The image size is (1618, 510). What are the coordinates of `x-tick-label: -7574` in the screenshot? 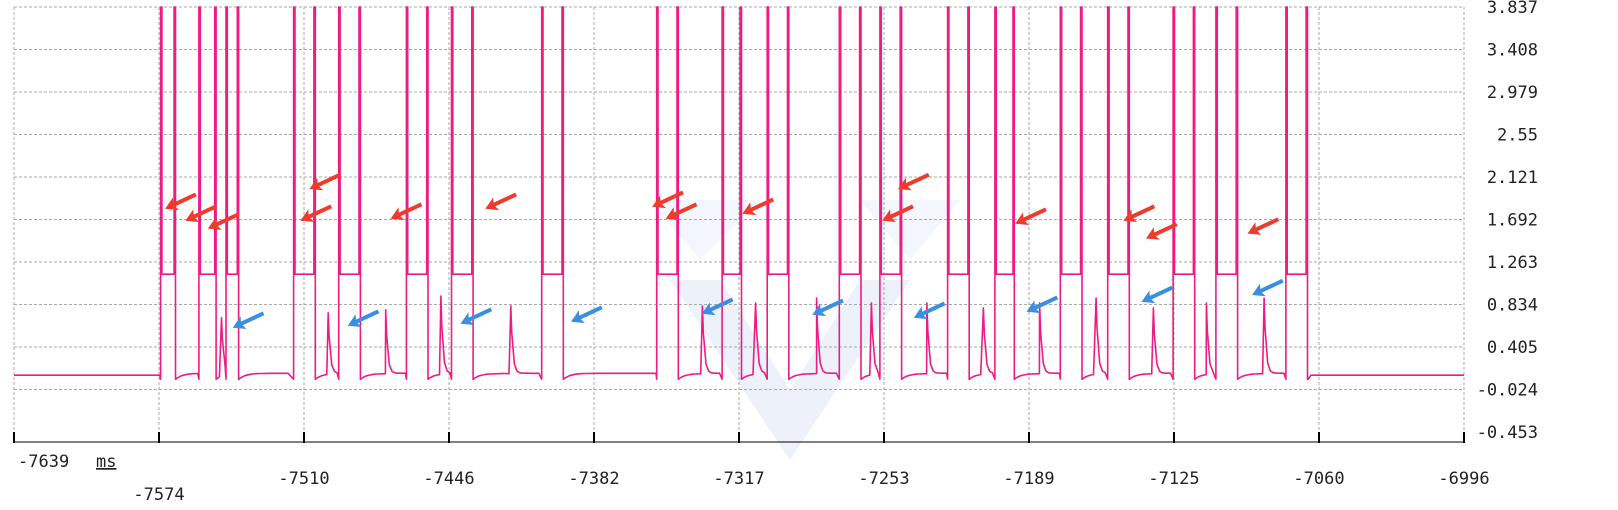 It's located at (158, 495).